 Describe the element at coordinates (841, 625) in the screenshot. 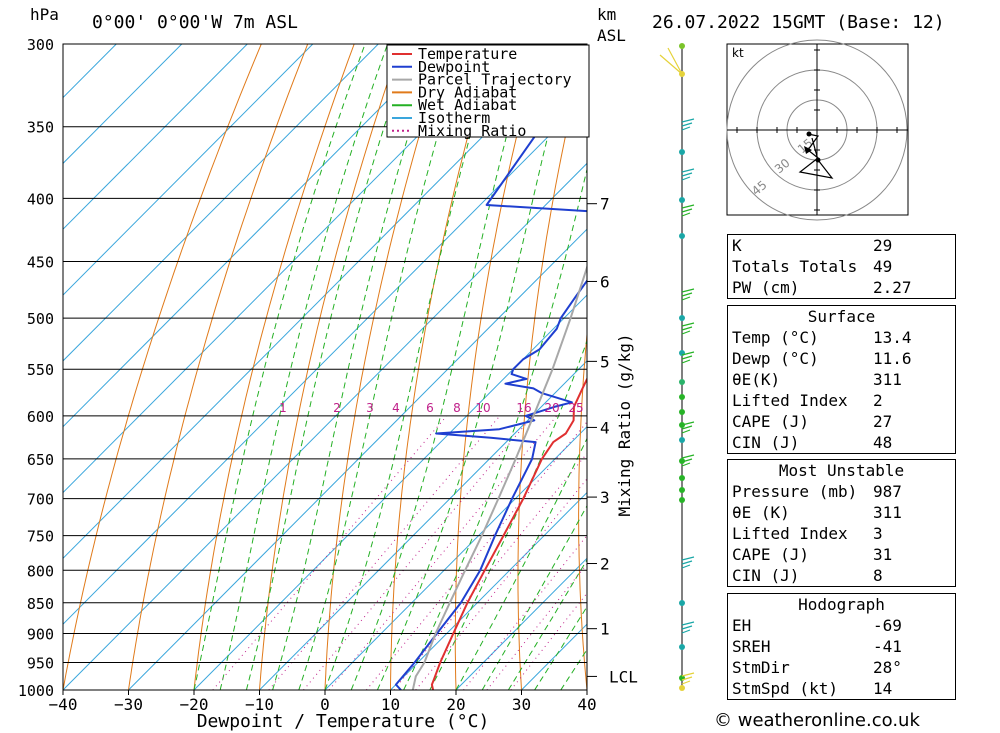

I see `index-row: EH -69` at that location.